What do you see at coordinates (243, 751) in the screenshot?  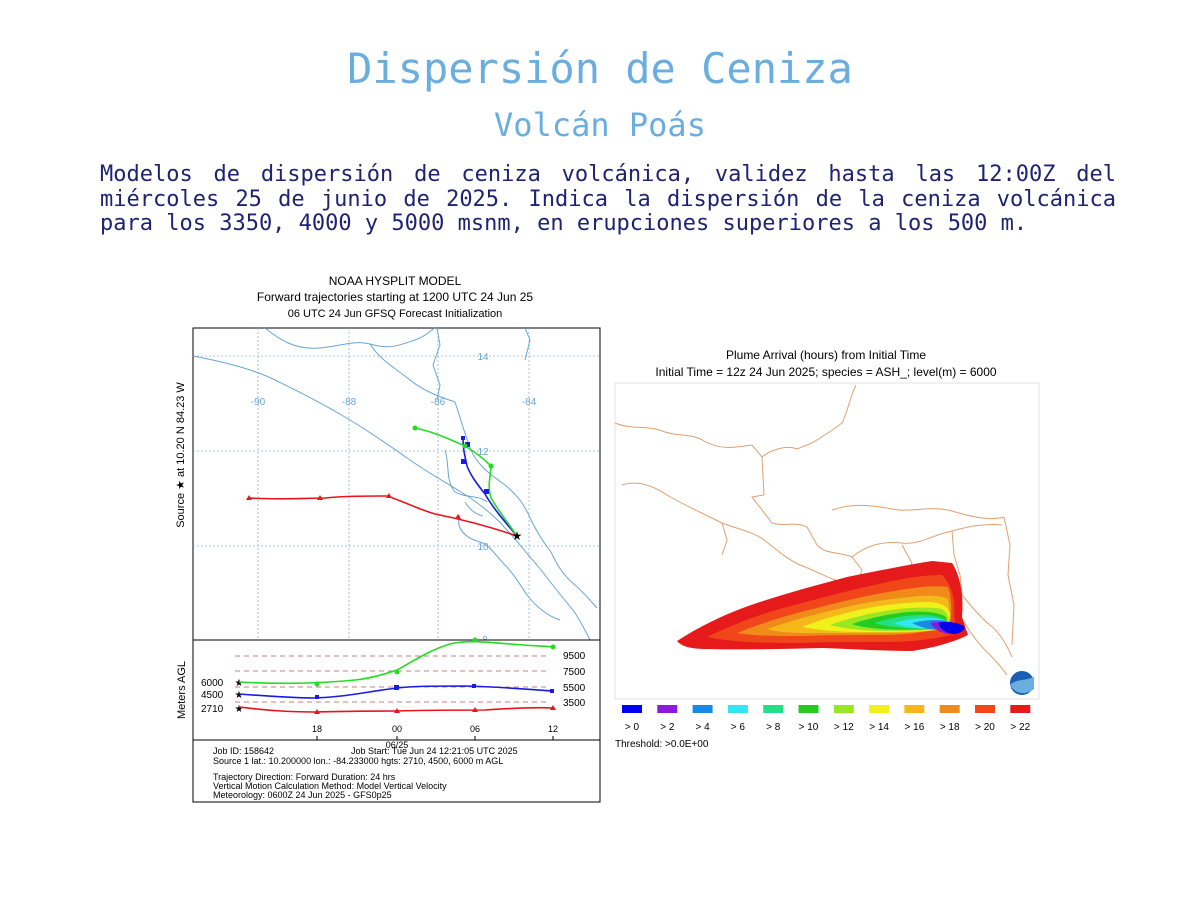 I see `job-id: Job ID: 158642` at bounding box center [243, 751].